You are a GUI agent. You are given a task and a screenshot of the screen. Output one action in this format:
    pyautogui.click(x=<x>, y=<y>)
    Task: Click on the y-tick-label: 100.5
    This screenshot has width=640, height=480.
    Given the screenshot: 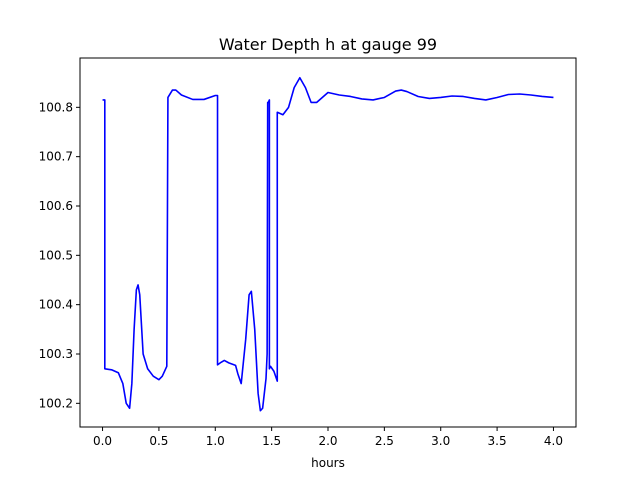 What is the action you would take?
    pyautogui.click(x=56, y=255)
    